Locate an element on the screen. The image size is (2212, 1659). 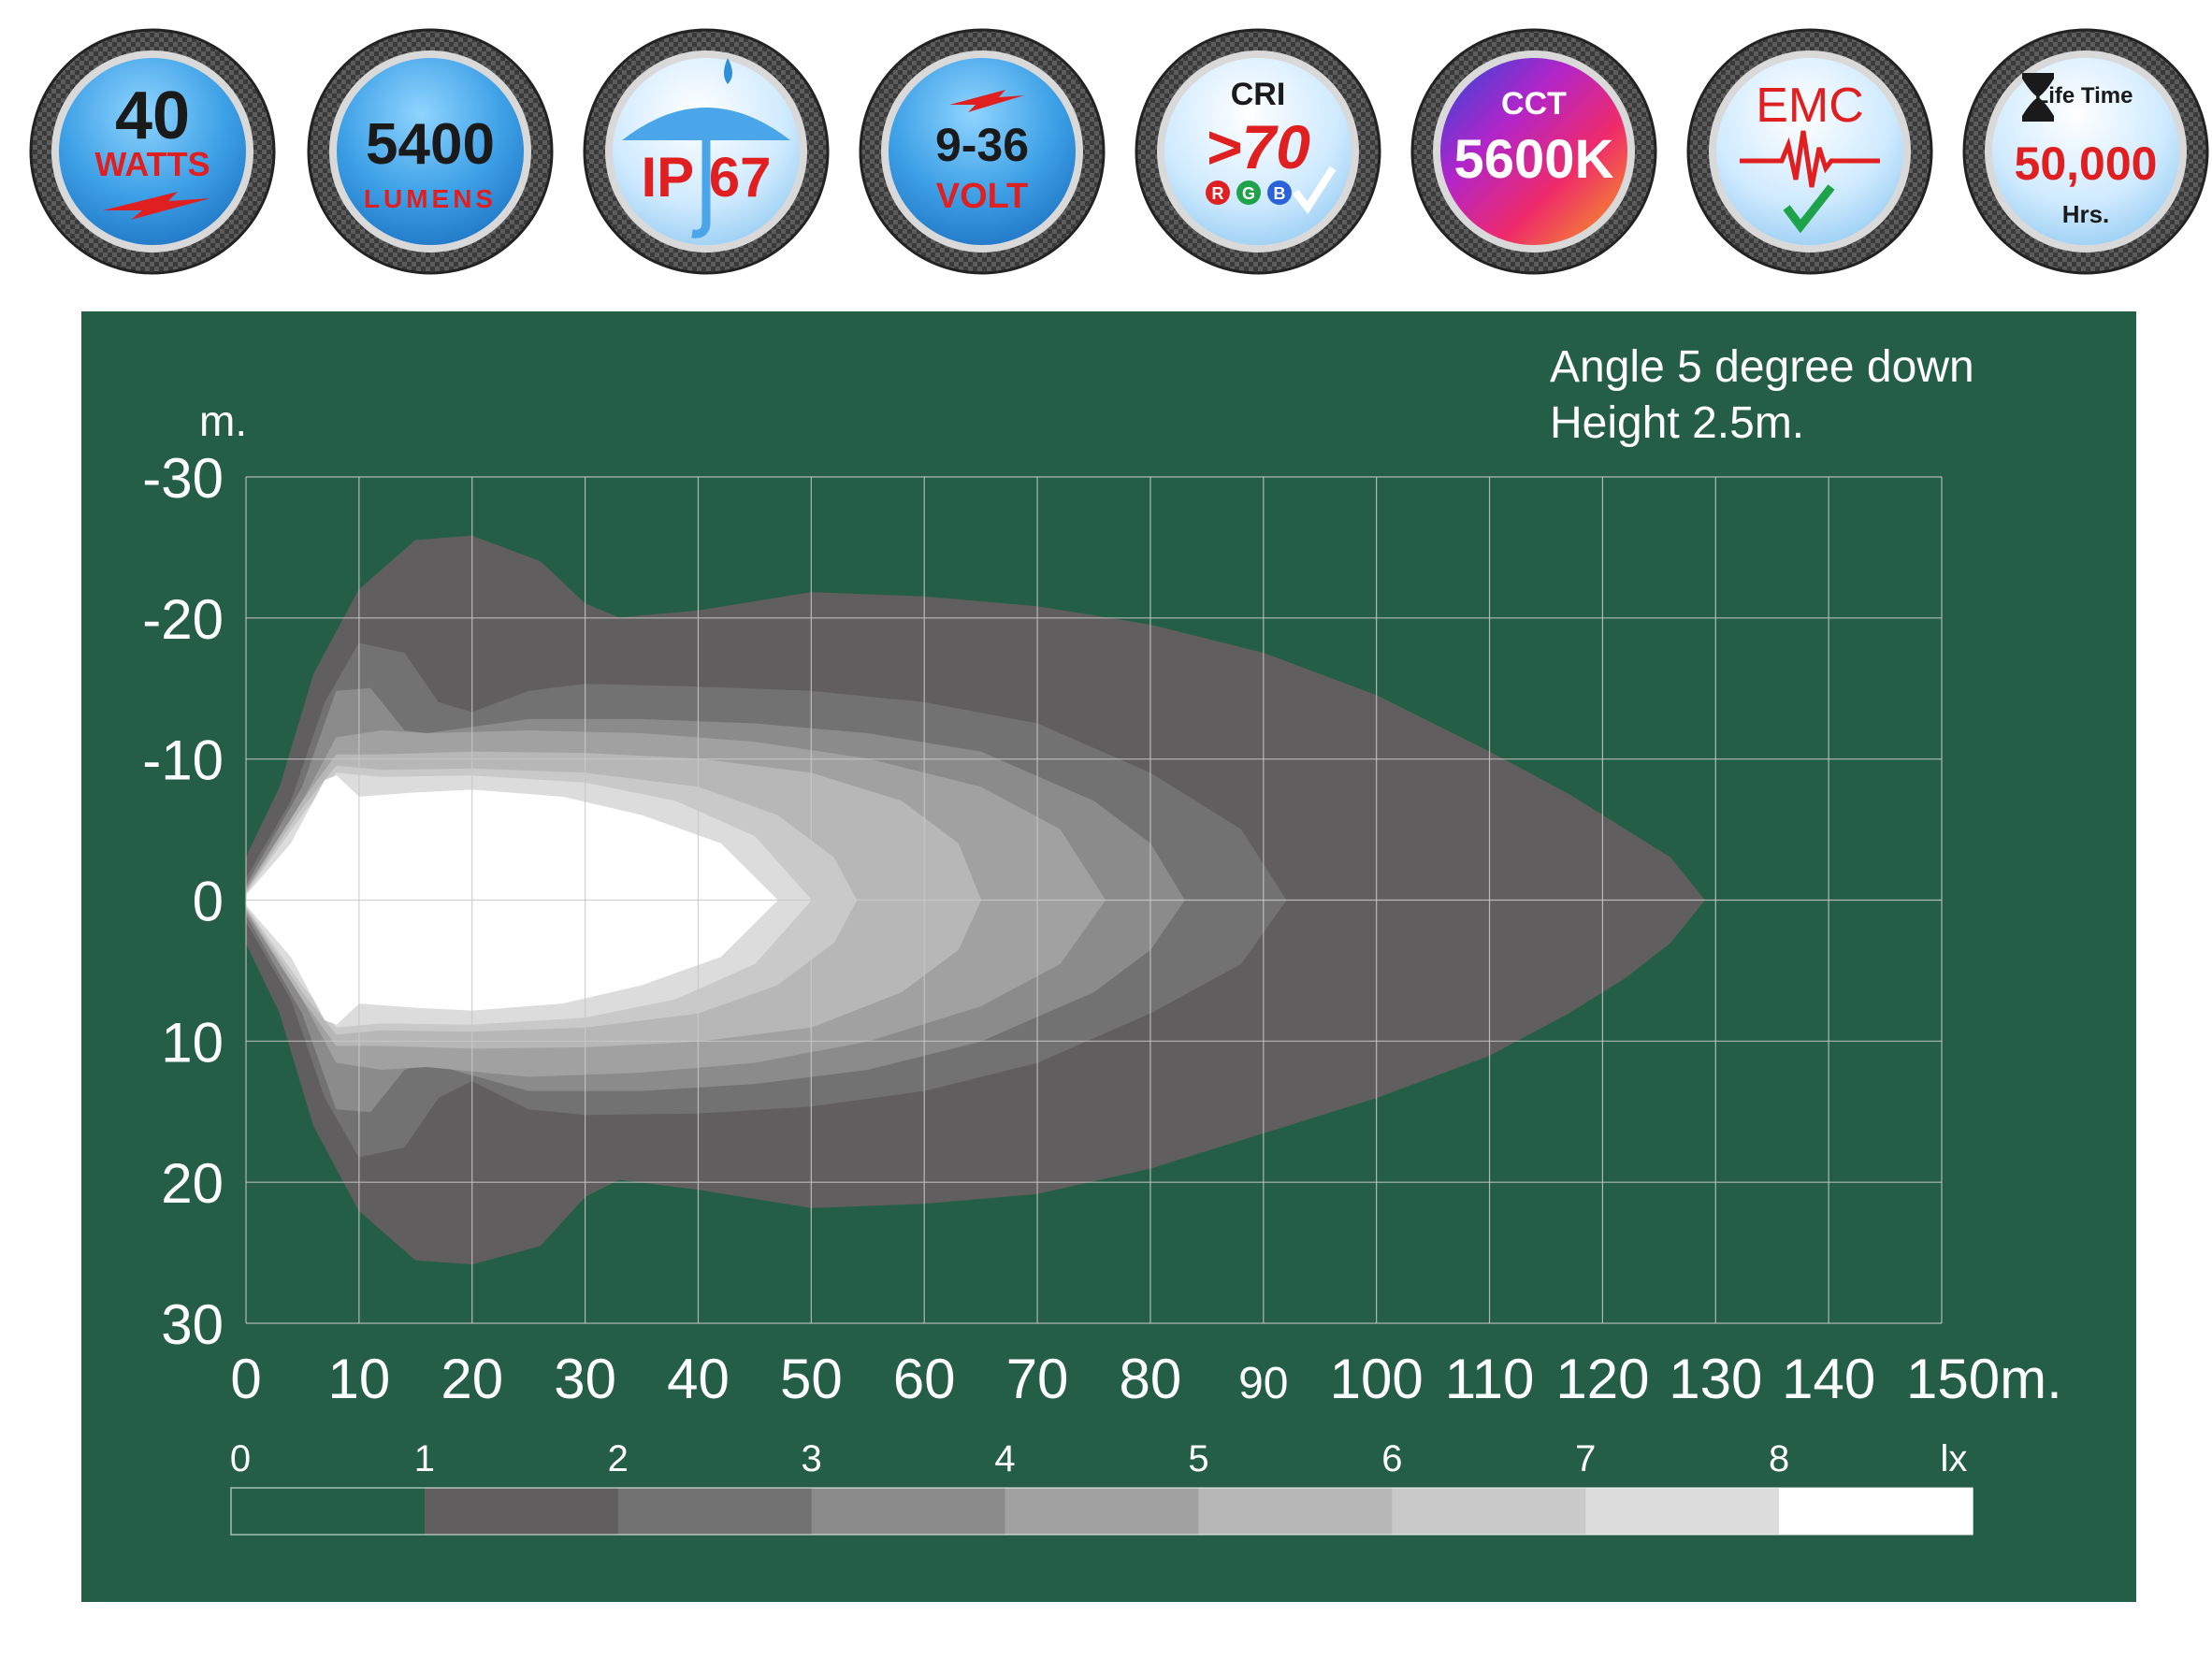
y-tick-label: -30 is located at coordinates (183, 478).